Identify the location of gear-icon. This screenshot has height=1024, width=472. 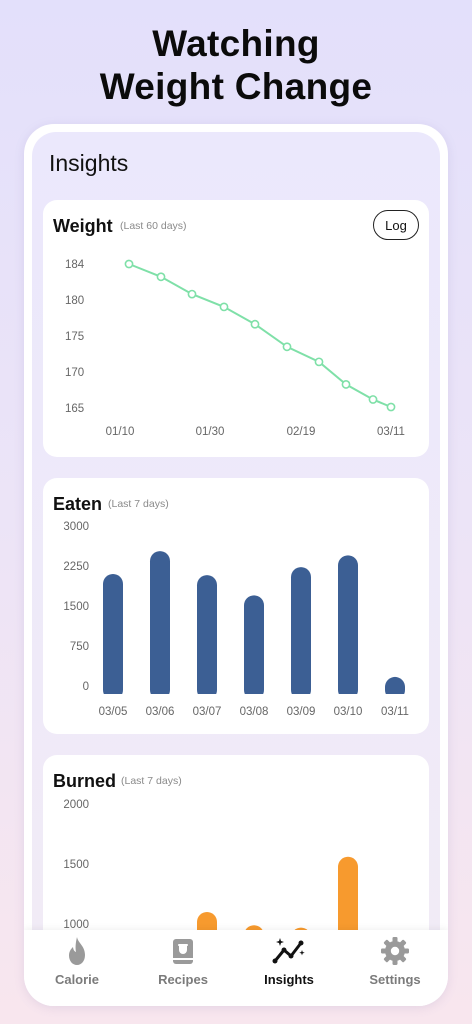
(395, 951).